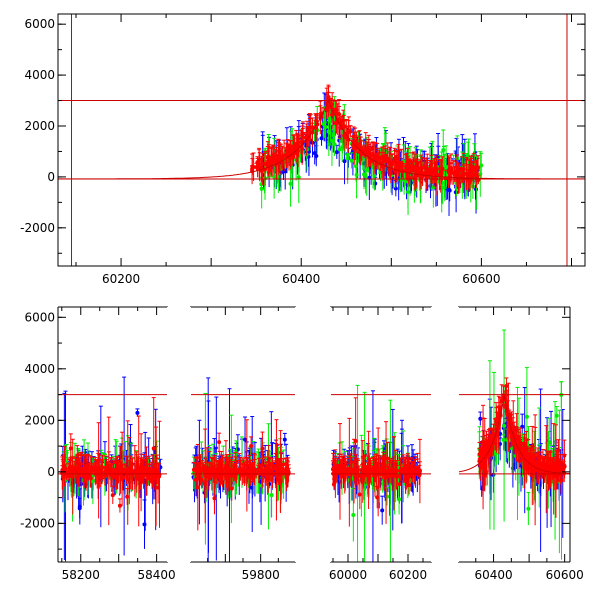  What do you see at coordinates (121, 279) in the screenshot?
I see `top-xtick-label: 60200` at bounding box center [121, 279].